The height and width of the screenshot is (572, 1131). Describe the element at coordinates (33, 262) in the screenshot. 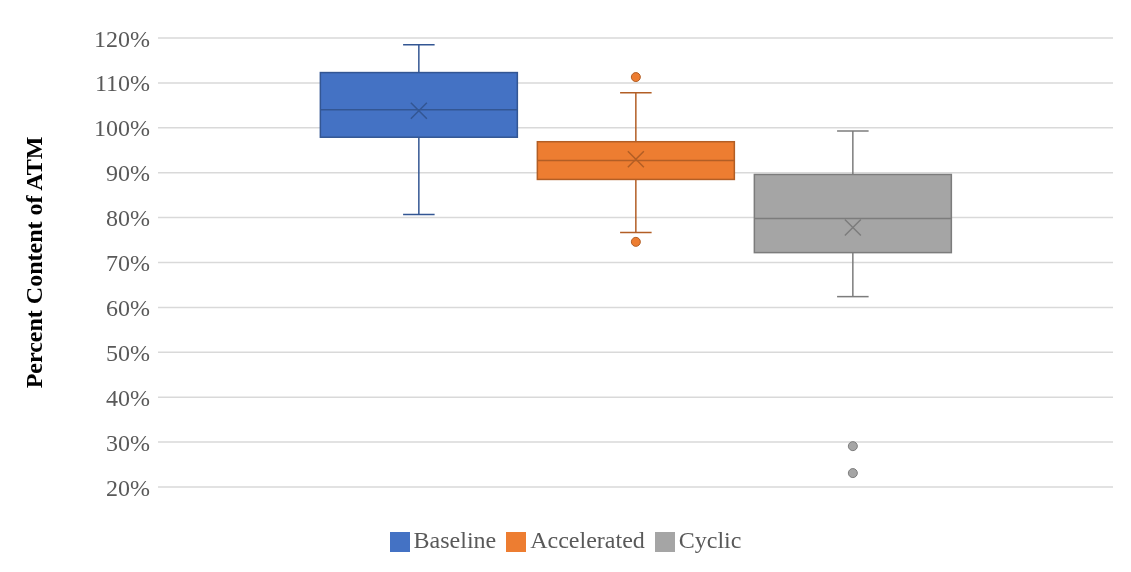

I see `y-axis-title: Percent Content of ATM` at that location.